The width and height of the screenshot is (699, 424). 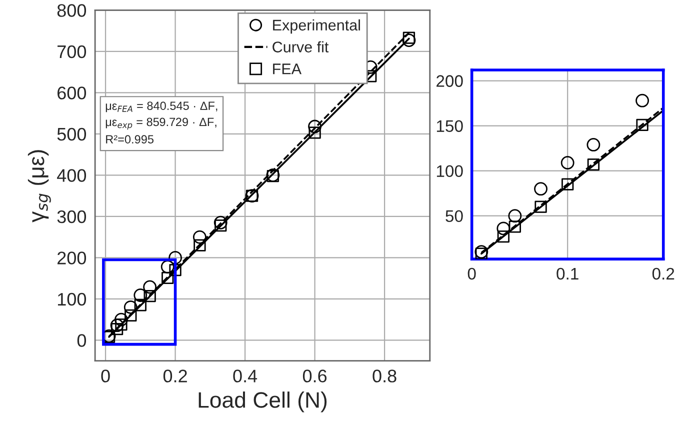 I want to click on x-tick-label: 0.1, so click(x=567, y=274).